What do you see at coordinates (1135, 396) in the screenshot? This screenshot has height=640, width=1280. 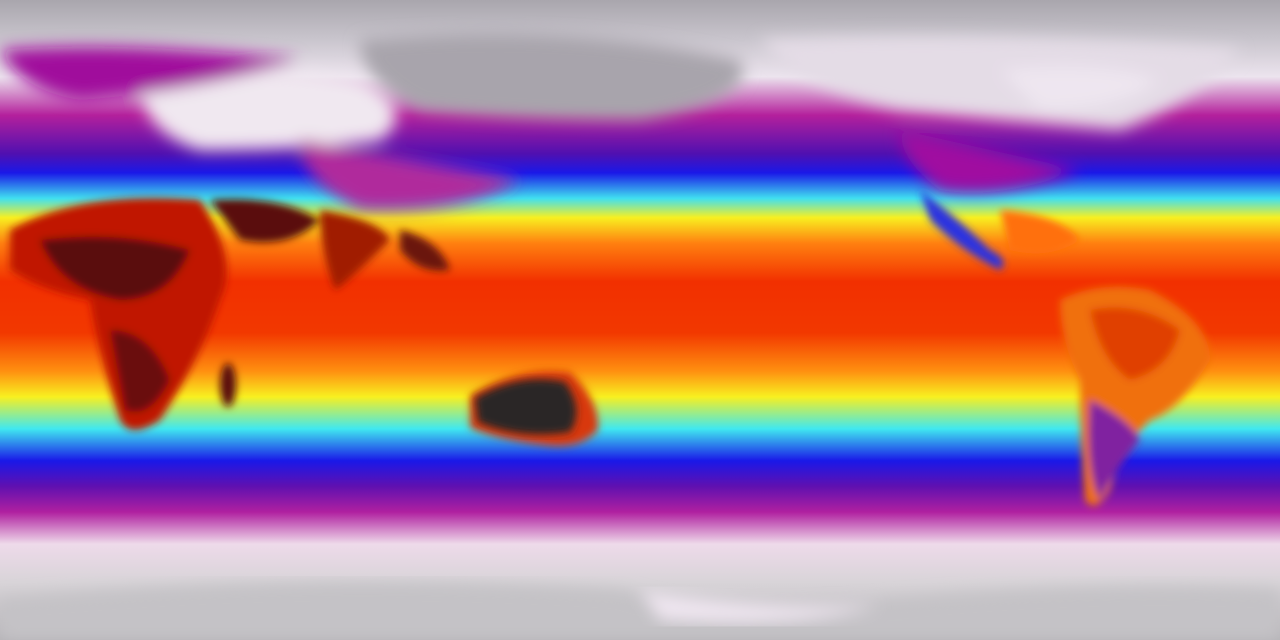 I see `south-america-landmass` at bounding box center [1135, 396].